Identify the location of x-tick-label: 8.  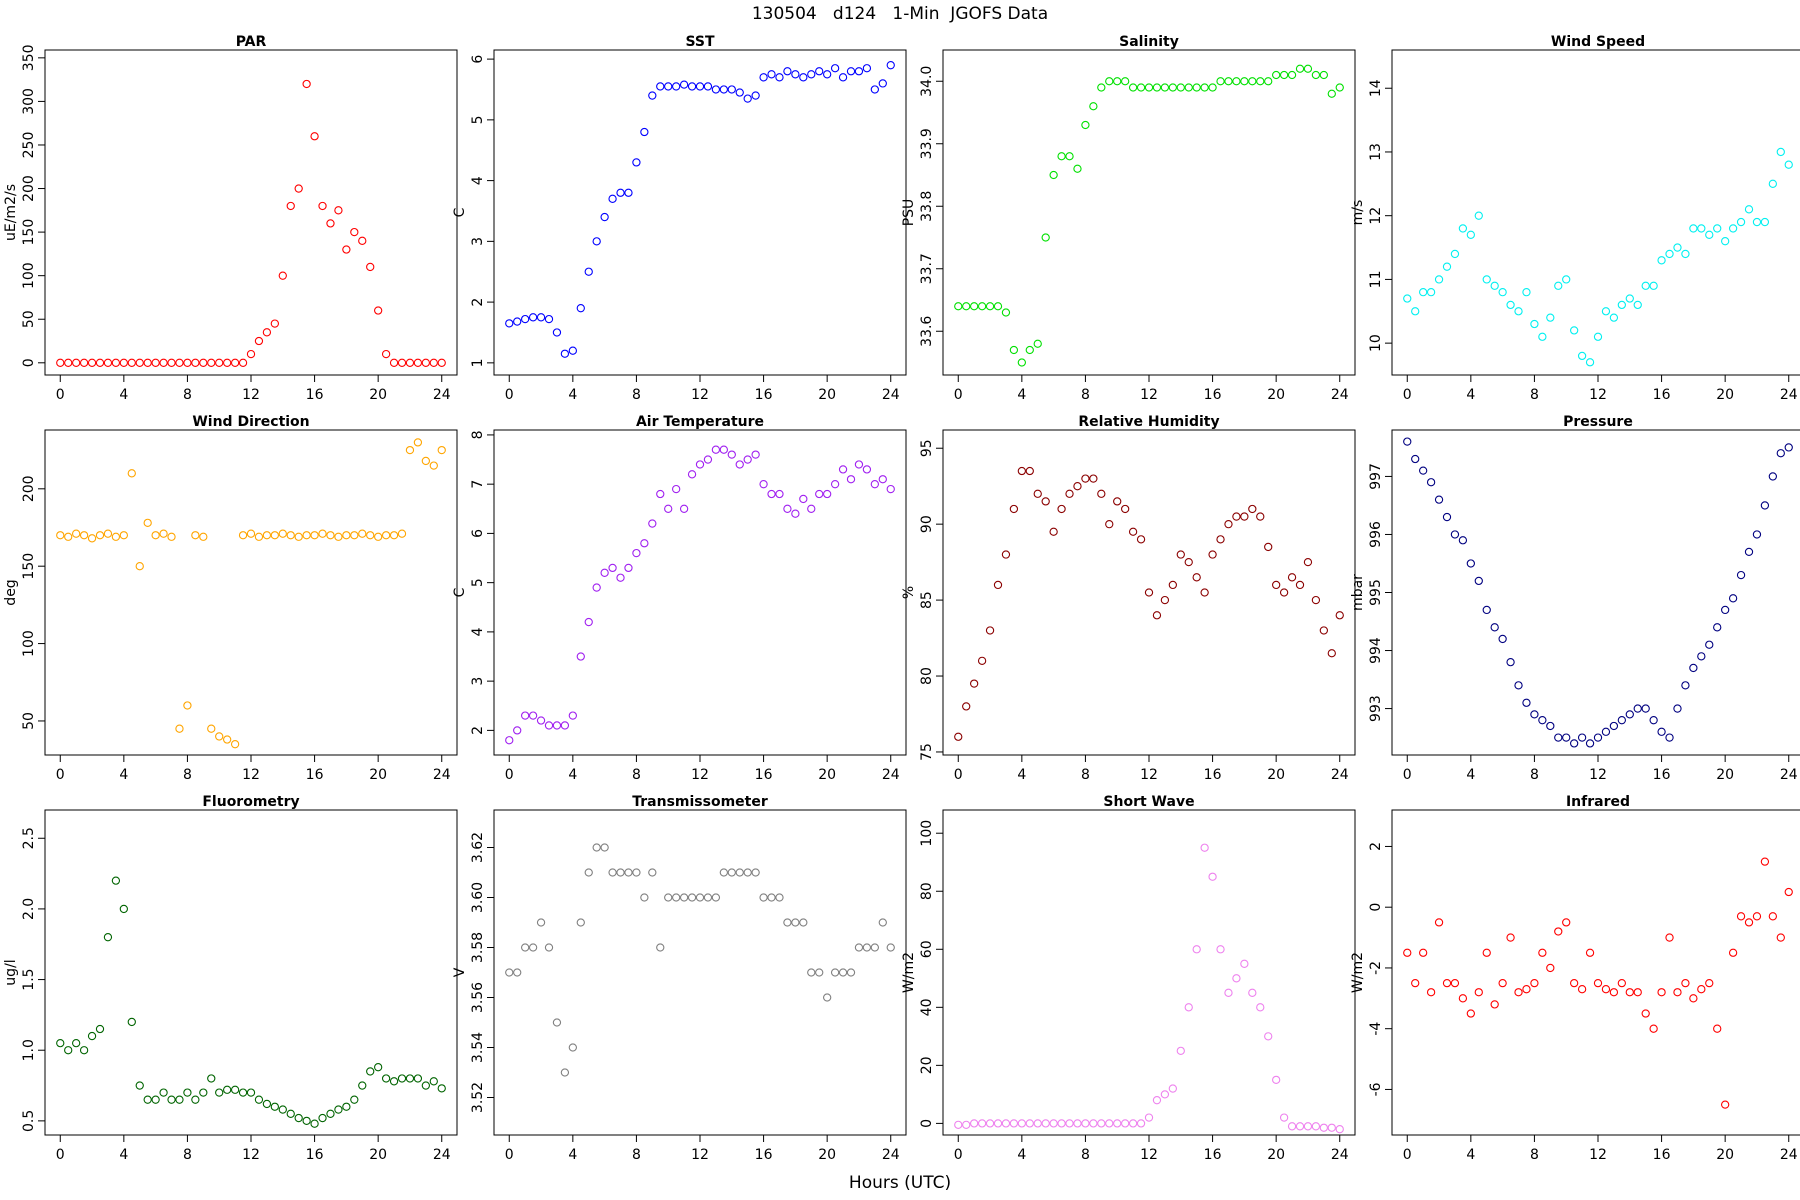
(636, 395).